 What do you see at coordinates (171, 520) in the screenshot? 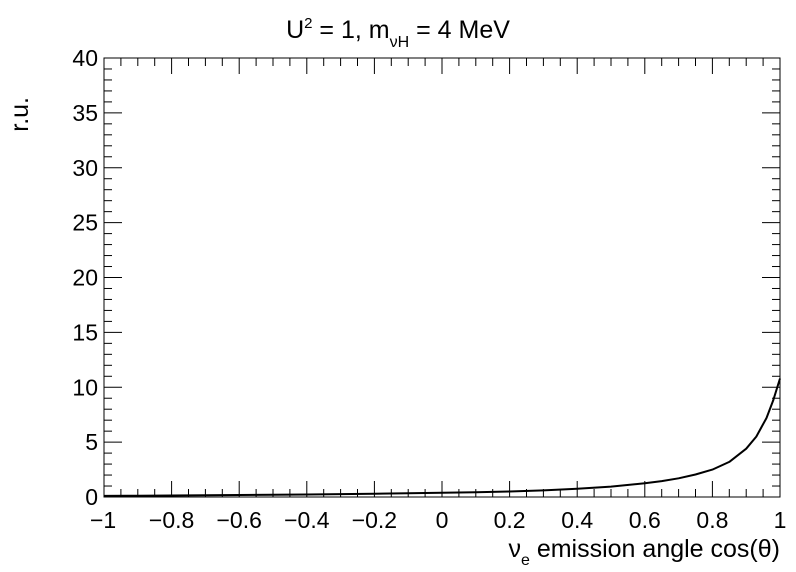
I see `x-tick-label: −0.8` at bounding box center [171, 520].